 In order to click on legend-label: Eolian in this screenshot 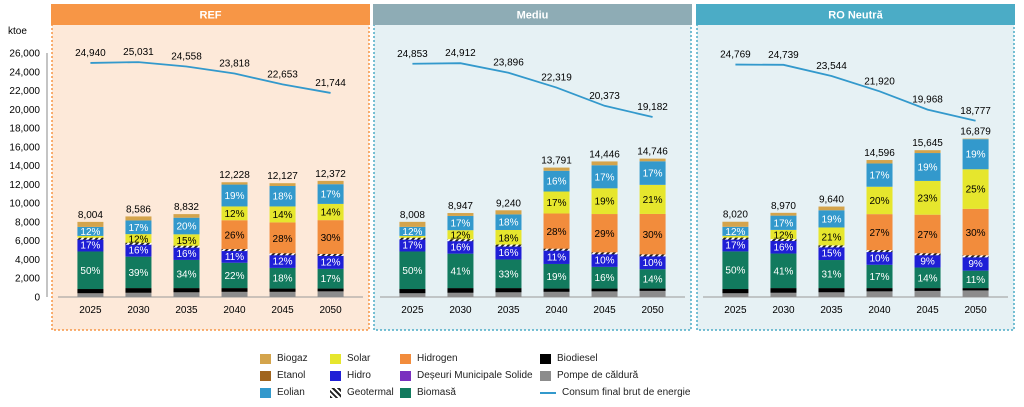, I will do `click(291, 392)`.